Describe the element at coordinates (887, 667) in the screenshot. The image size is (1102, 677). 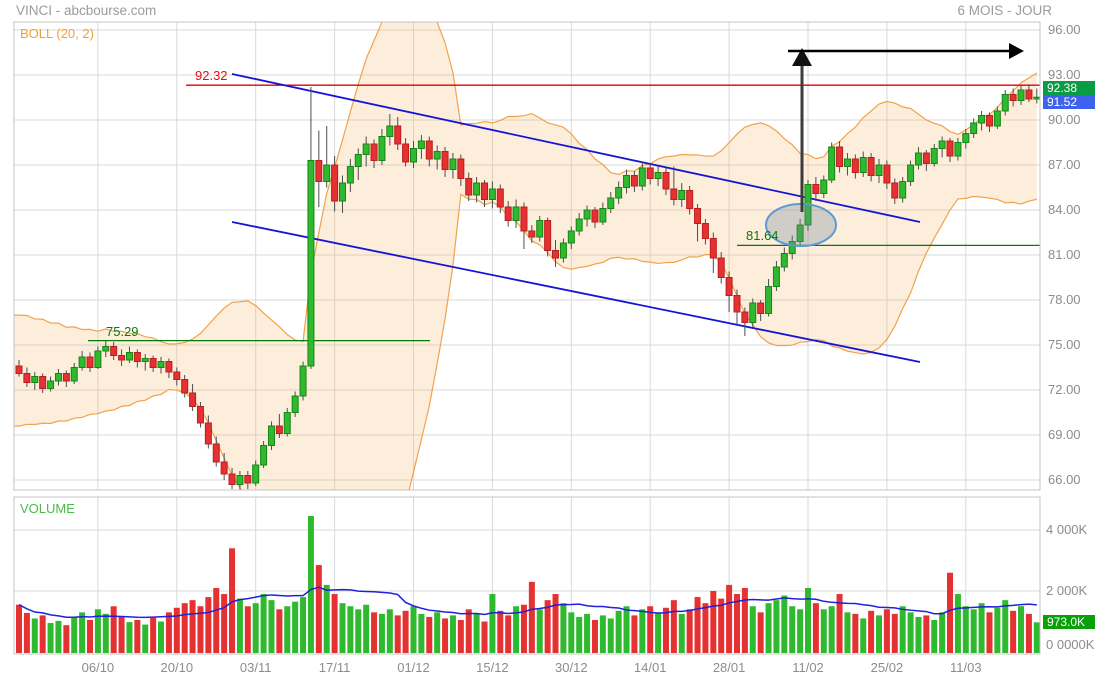
I see `date-label: 25/02` at that location.